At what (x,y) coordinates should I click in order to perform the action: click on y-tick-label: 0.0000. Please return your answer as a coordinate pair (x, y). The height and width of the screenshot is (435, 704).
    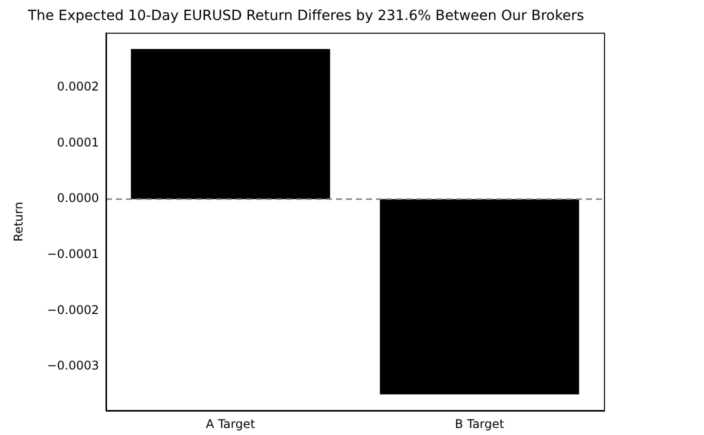
    Looking at the image, I should click on (78, 198).